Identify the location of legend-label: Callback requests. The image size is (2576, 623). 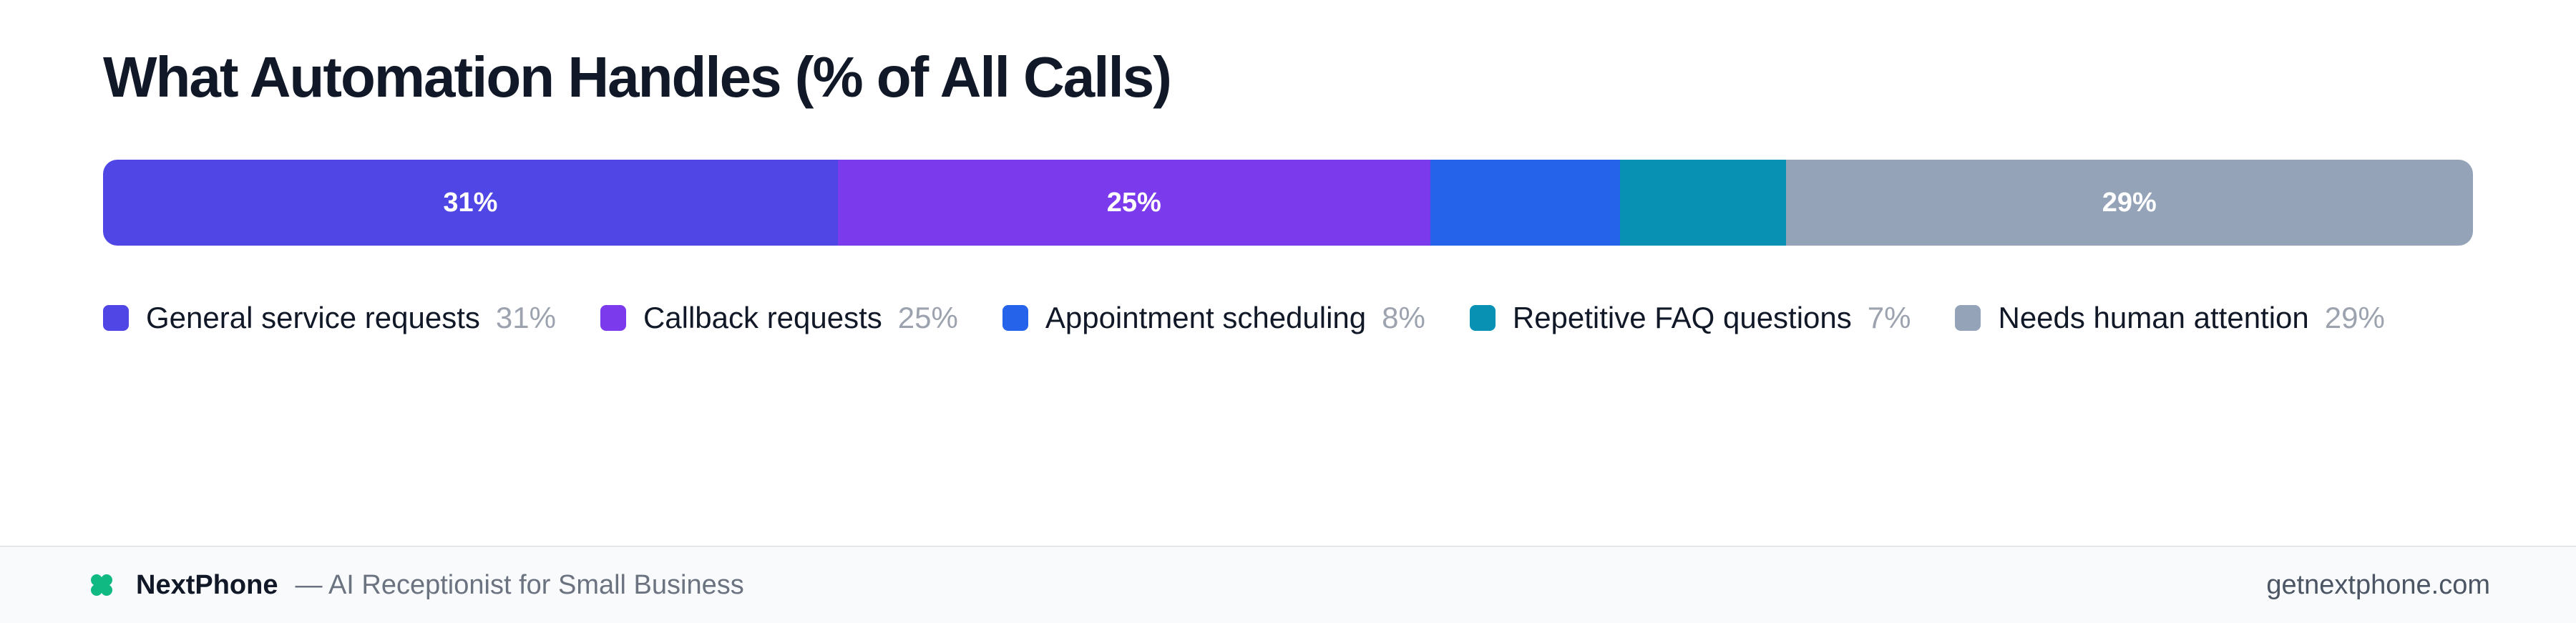
(762, 317).